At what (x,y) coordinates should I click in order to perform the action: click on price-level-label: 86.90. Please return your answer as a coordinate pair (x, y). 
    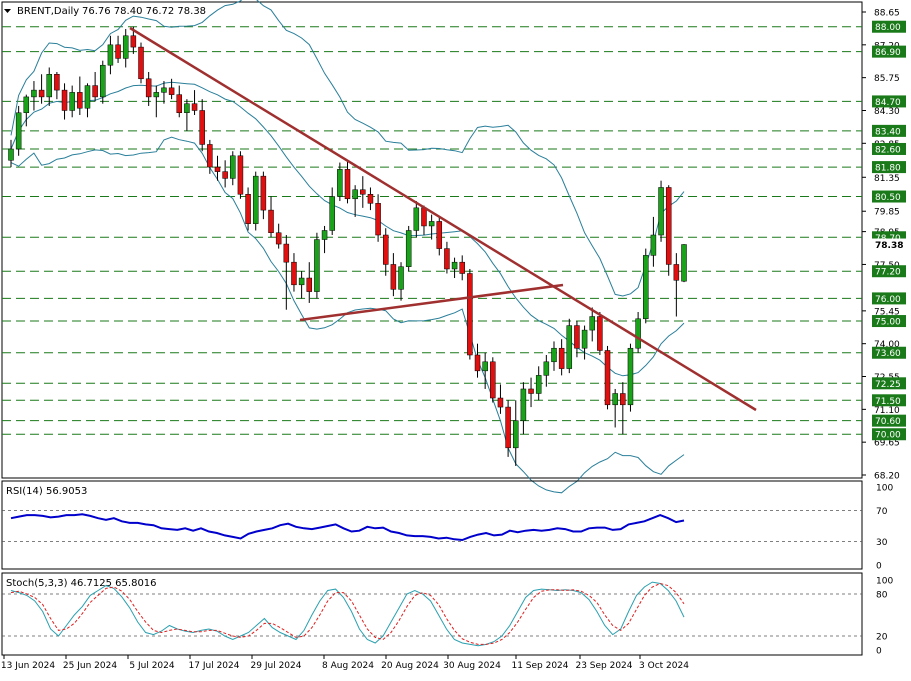
    Looking at the image, I should click on (888, 53).